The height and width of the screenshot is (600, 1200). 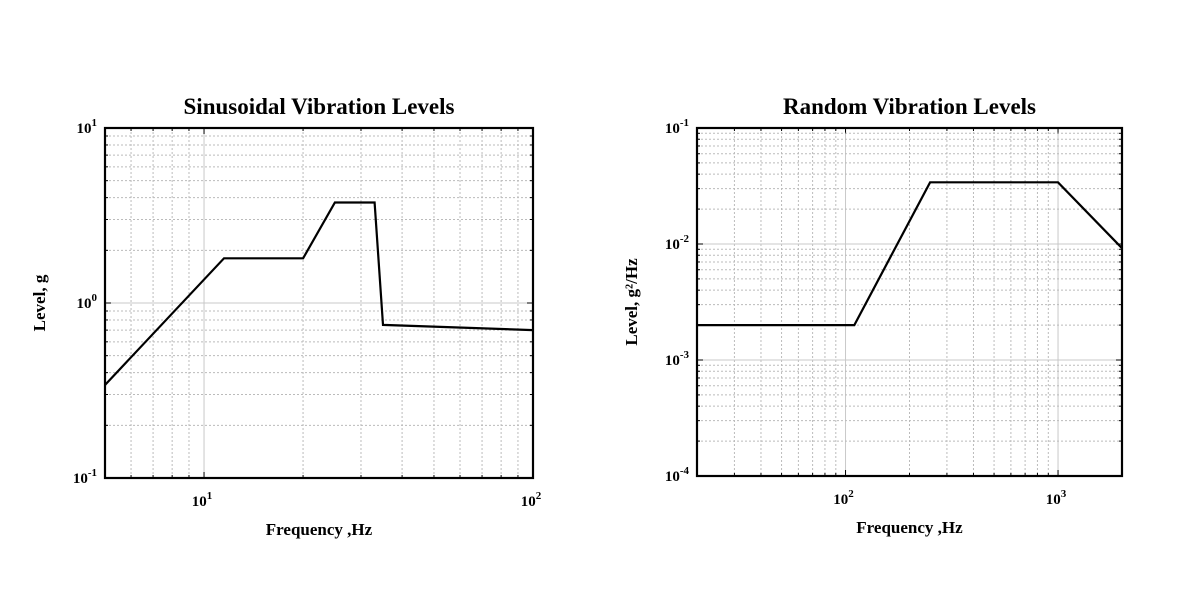 I want to click on y-tick-label: 10¹, so click(x=87, y=127).